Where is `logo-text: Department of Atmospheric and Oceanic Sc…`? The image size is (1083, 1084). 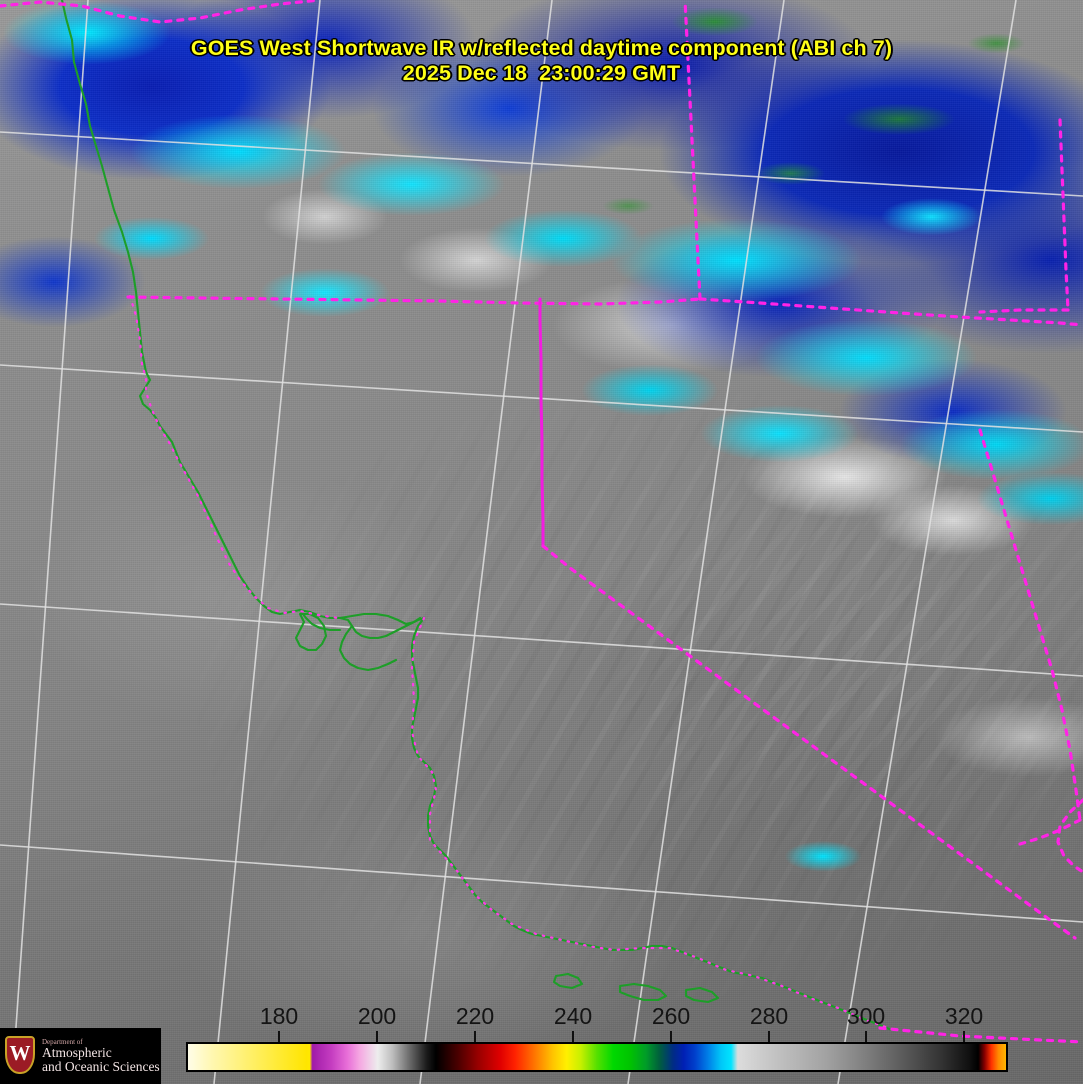 logo-text: Department of Atmospheric and Oceanic Sc… is located at coordinates (101, 1056).